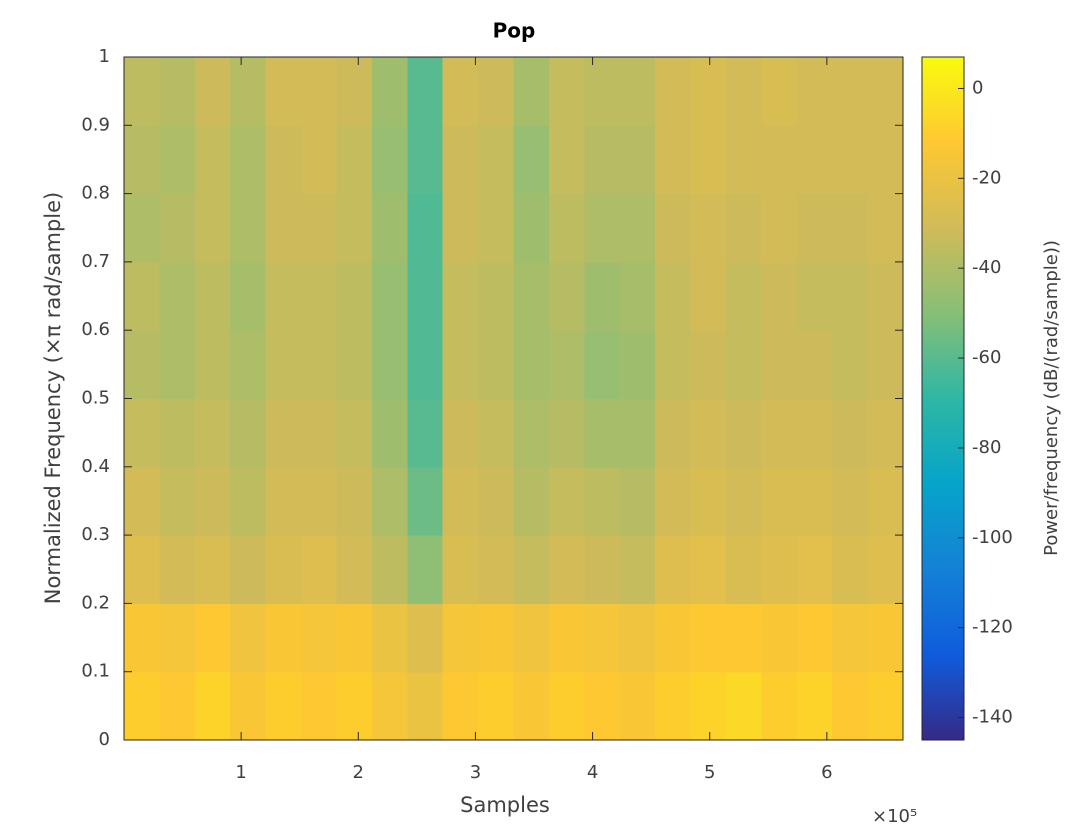 The width and height of the screenshot is (1090, 828). Describe the element at coordinates (53, 398) in the screenshot. I see `y-axis-label: Normalized Frequency (×π rad/sample)` at that location.